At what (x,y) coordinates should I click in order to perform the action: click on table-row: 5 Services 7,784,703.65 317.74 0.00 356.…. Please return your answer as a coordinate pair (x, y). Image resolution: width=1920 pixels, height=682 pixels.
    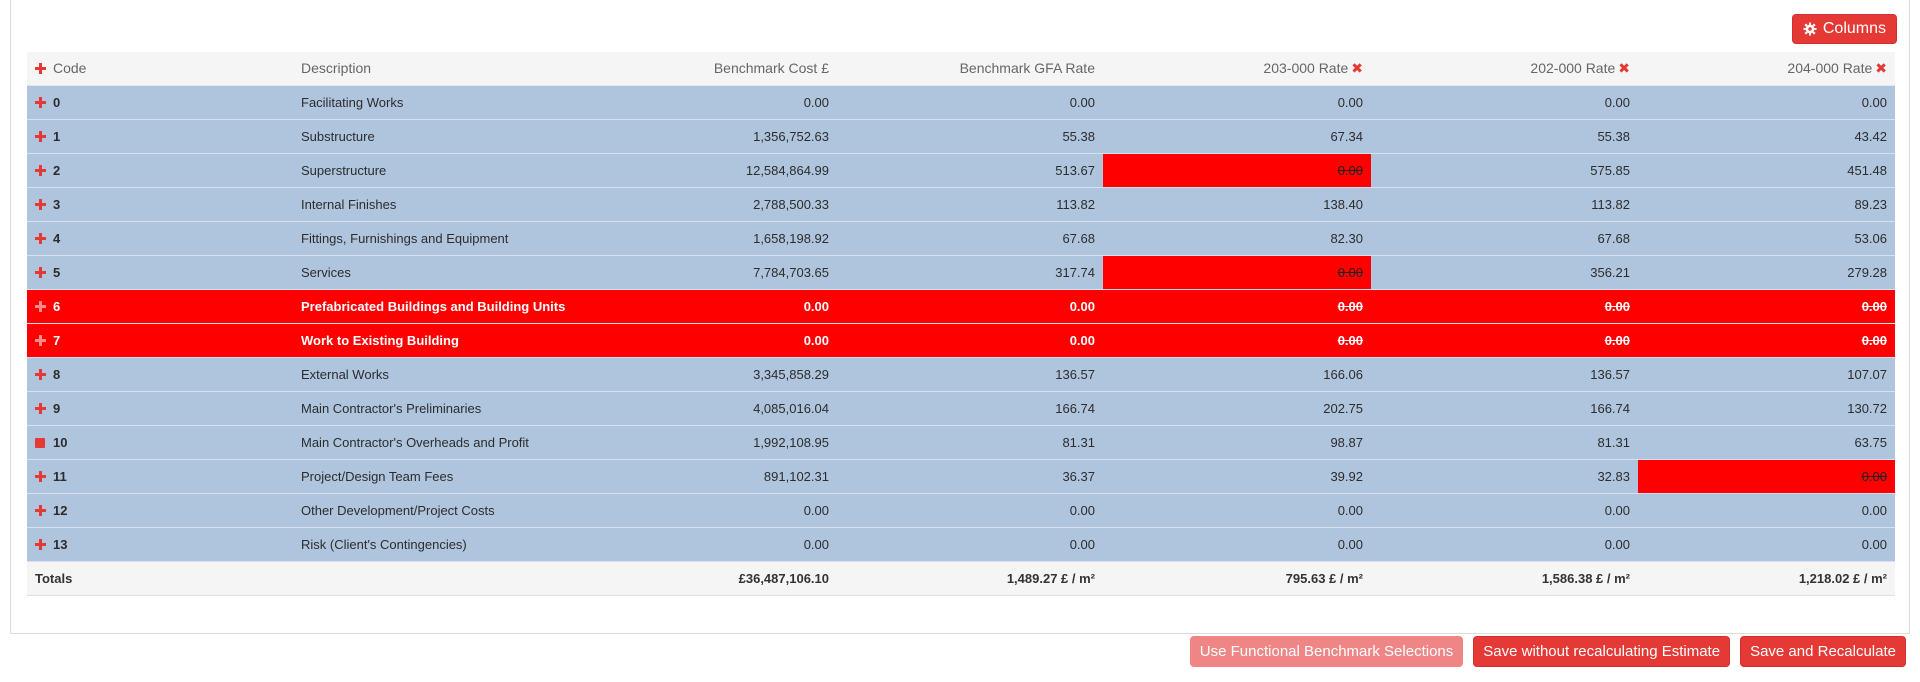
    Looking at the image, I should click on (961, 272).